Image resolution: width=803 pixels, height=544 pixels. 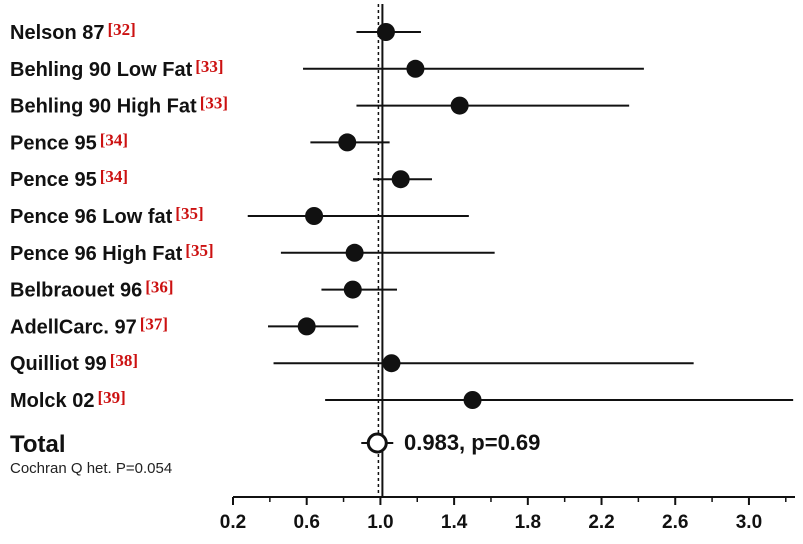 What do you see at coordinates (103, 107) in the screenshot?
I see `study-name: Behling 90 High Fat` at bounding box center [103, 107].